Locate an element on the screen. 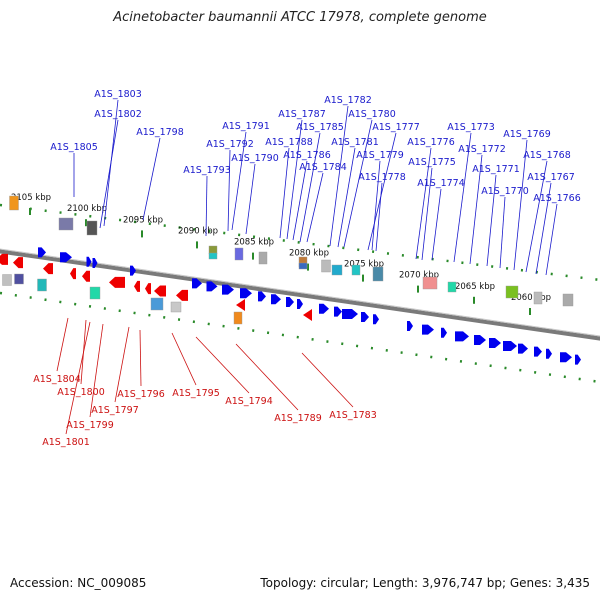 Image resolution: width=600 pixels, height=600 pixels. forward-gene-label: A1S_1766 is located at coordinates (557, 198).